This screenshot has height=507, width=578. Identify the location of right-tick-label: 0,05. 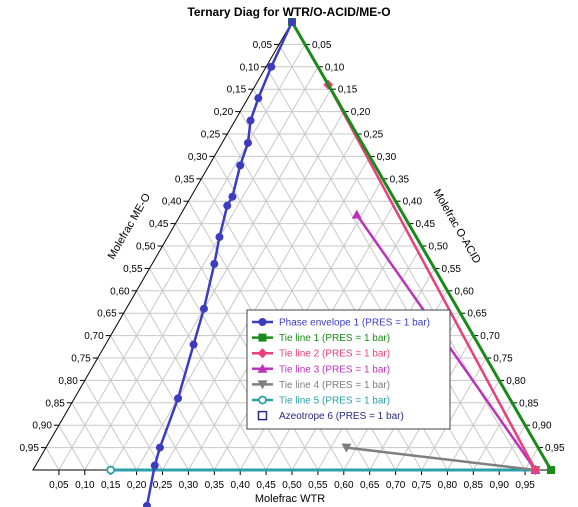
(322, 45).